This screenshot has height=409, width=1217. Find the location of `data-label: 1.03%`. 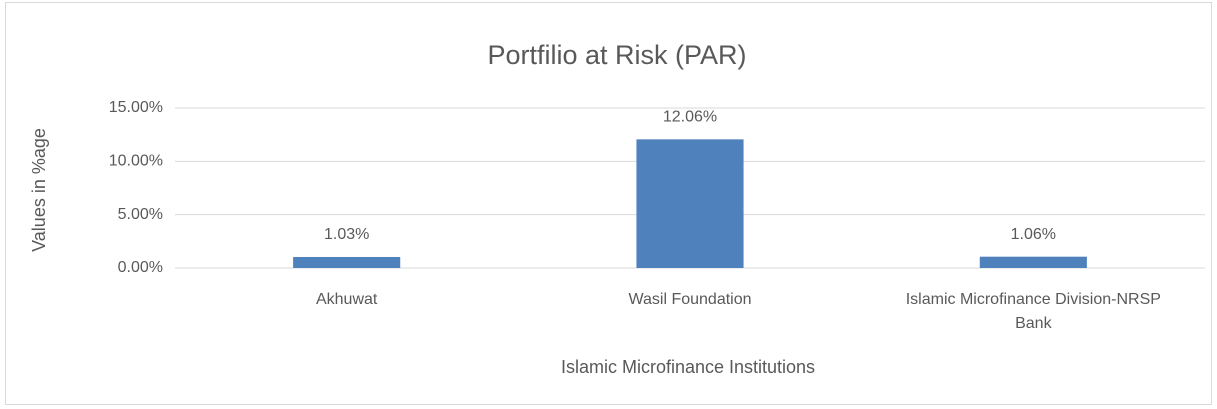

data-label: 1.03% is located at coordinates (346, 234).